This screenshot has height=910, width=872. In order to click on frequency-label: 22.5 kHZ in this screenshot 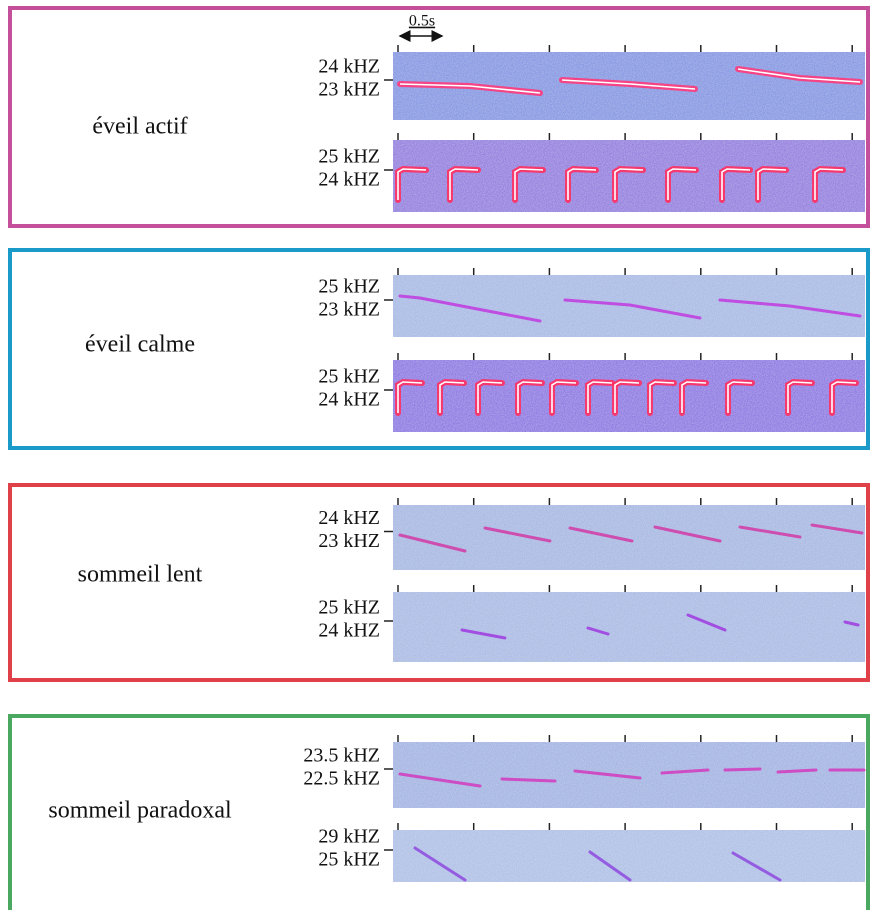, I will do `click(341, 779)`.